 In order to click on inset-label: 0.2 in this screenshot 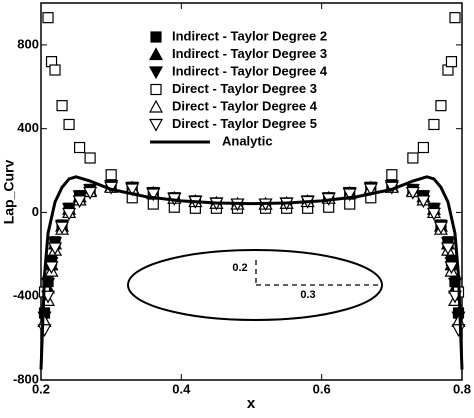, I will do `click(239, 268)`.